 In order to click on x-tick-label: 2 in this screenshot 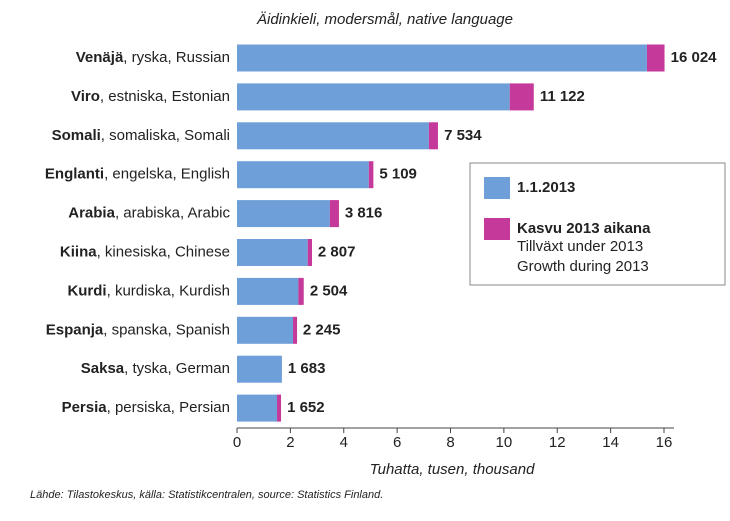, I will do `click(290, 442)`.